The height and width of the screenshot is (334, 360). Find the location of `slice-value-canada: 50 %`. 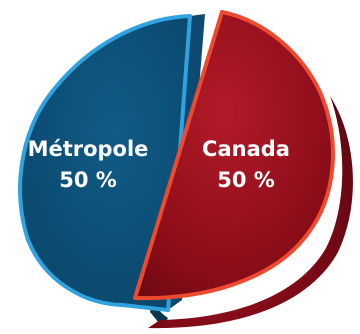

slice-value-canada: 50 % is located at coordinates (246, 180).